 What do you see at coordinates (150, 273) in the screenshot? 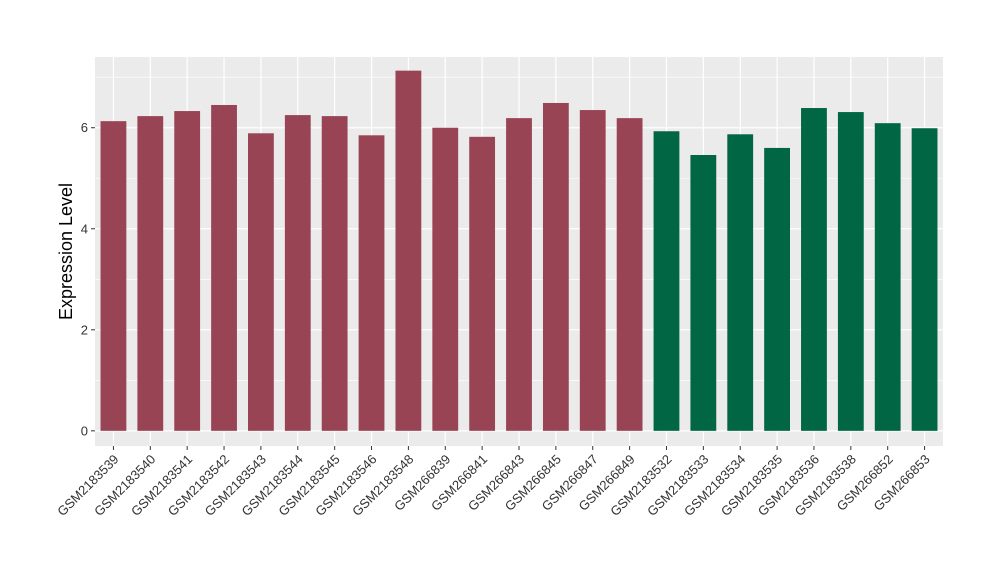
I see `bar-gsm2183540` at bounding box center [150, 273].